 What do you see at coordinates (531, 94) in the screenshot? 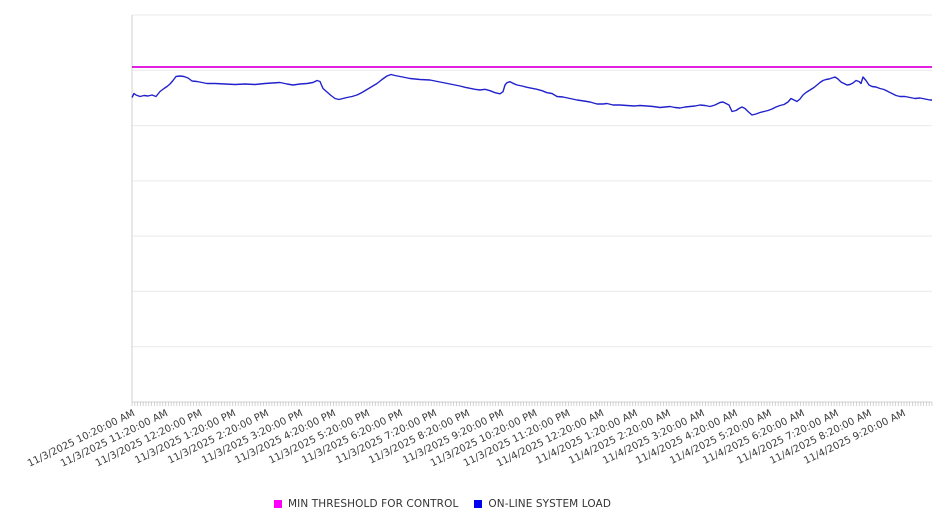
I see `system-load-line` at bounding box center [531, 94].